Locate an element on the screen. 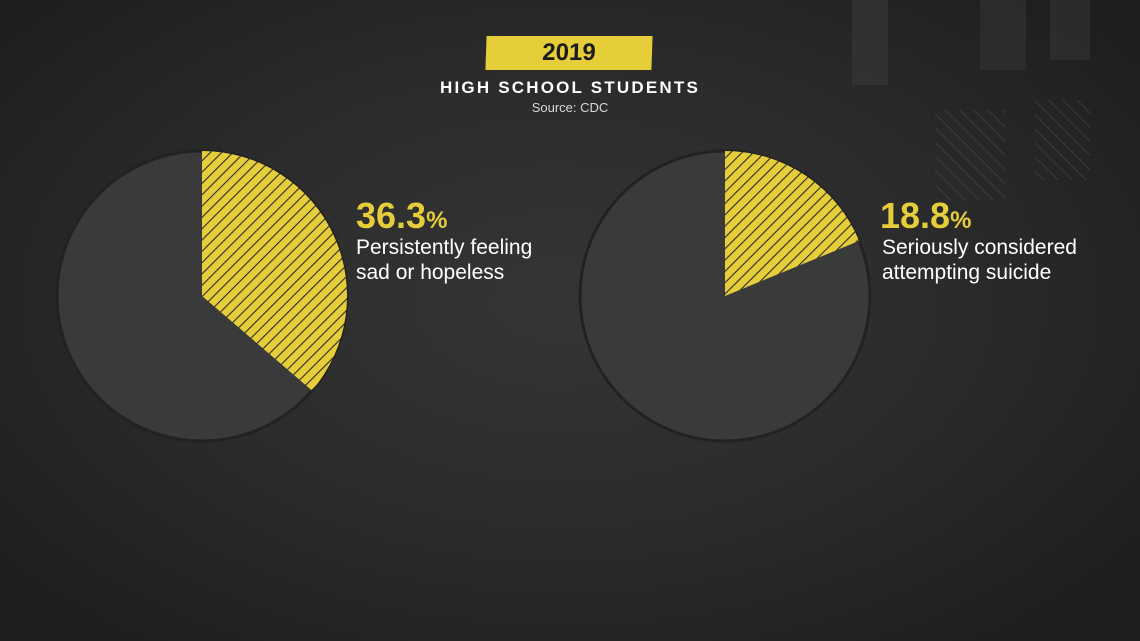  pie-1-label-line1: Persistently feeling is located at coordinates (444, 247).